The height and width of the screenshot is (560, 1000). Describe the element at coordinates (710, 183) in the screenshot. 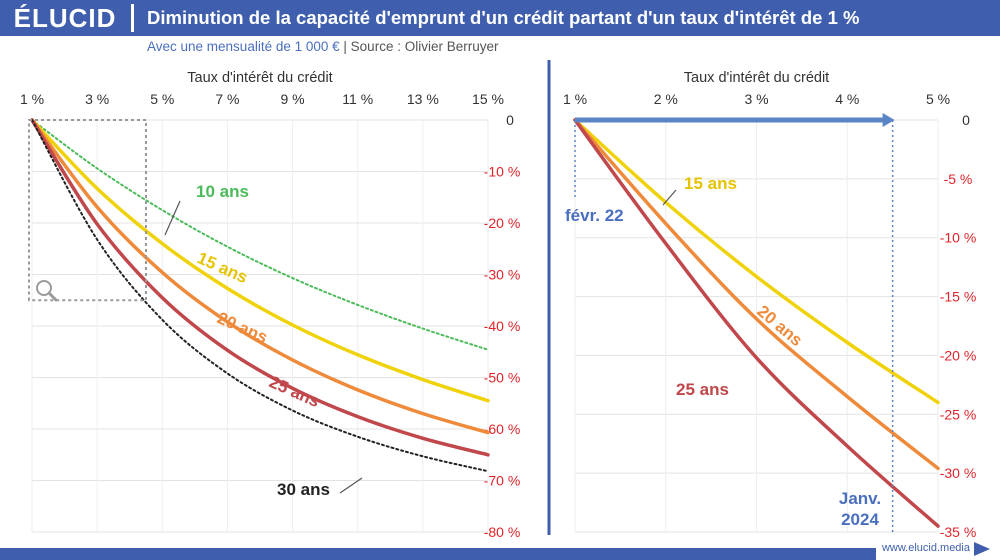

I see `series-label-15-ans: 15 ans` at that location.